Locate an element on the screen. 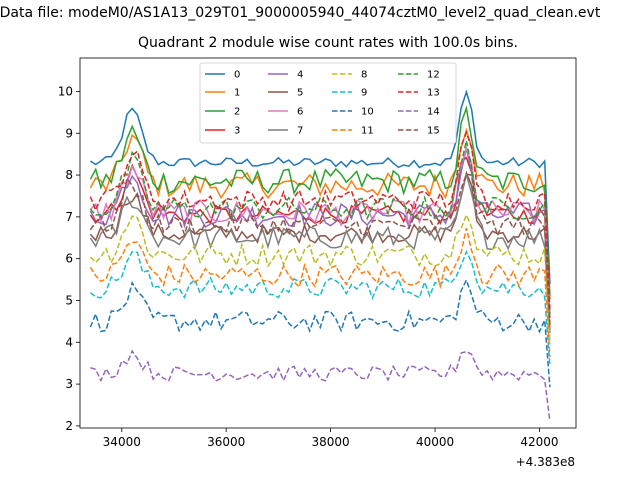  legend-label-10: 10 is located at coordinates (367, 112).